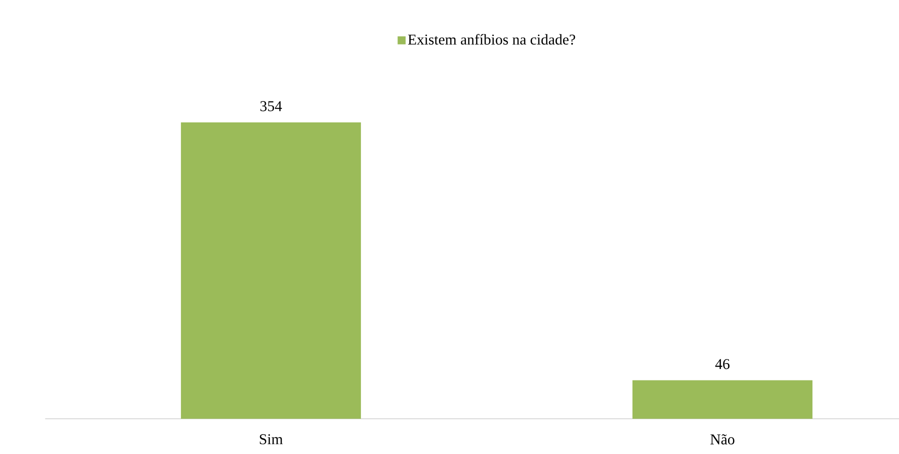 This screenshot has height=454, width=899. Describe the element at coordinates (271, 106) in the screenshot. I see `data-label: 354` at that location.